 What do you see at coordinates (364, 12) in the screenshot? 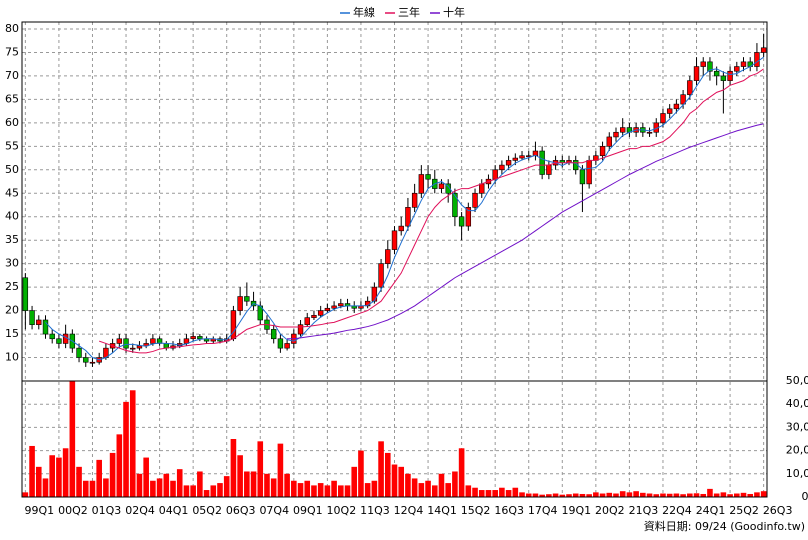
I see `legend-label: 年線` at bounding box center [364, 12].